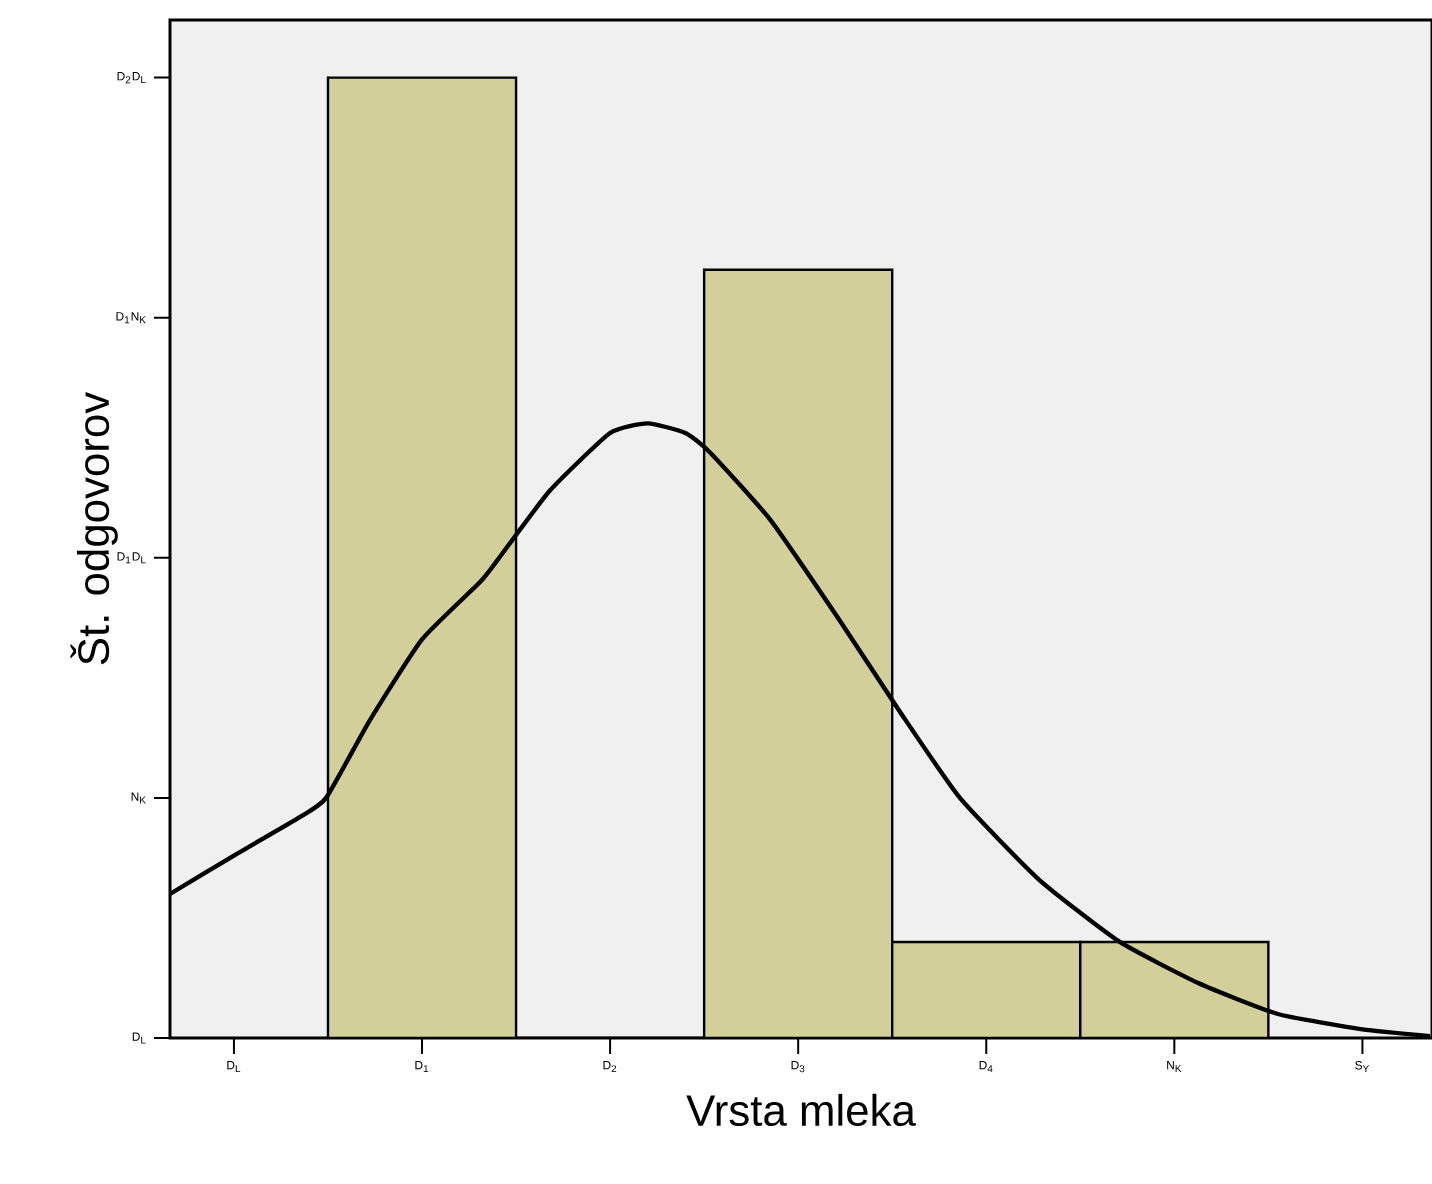  What do you see at coordinates (94, 528) in the screenshot?
I see `y-axis-title: Št. odgovorov` at bounding box center [94, 528].